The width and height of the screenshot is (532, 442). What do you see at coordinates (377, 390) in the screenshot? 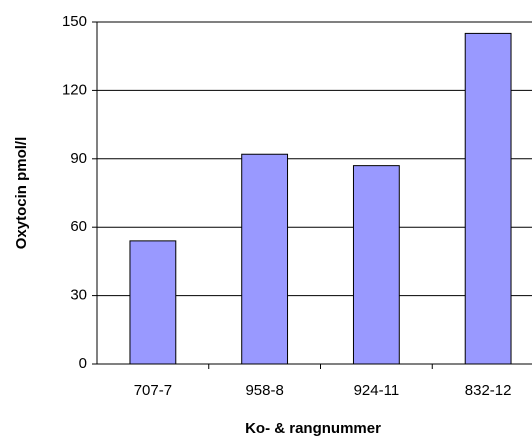
I see `x-tick-label: 924-11` at bounding box center [377, 390].